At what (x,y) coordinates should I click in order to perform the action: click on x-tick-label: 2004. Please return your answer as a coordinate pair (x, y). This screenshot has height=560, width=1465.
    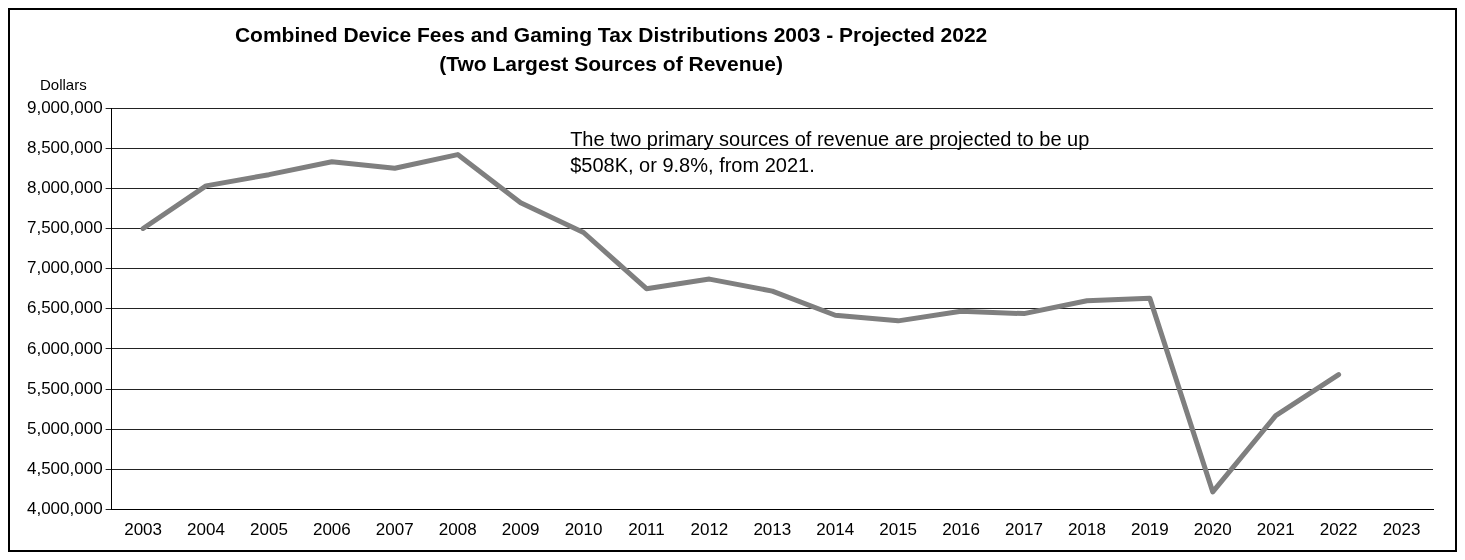
    Looking at the image, I should click on (206, 530).